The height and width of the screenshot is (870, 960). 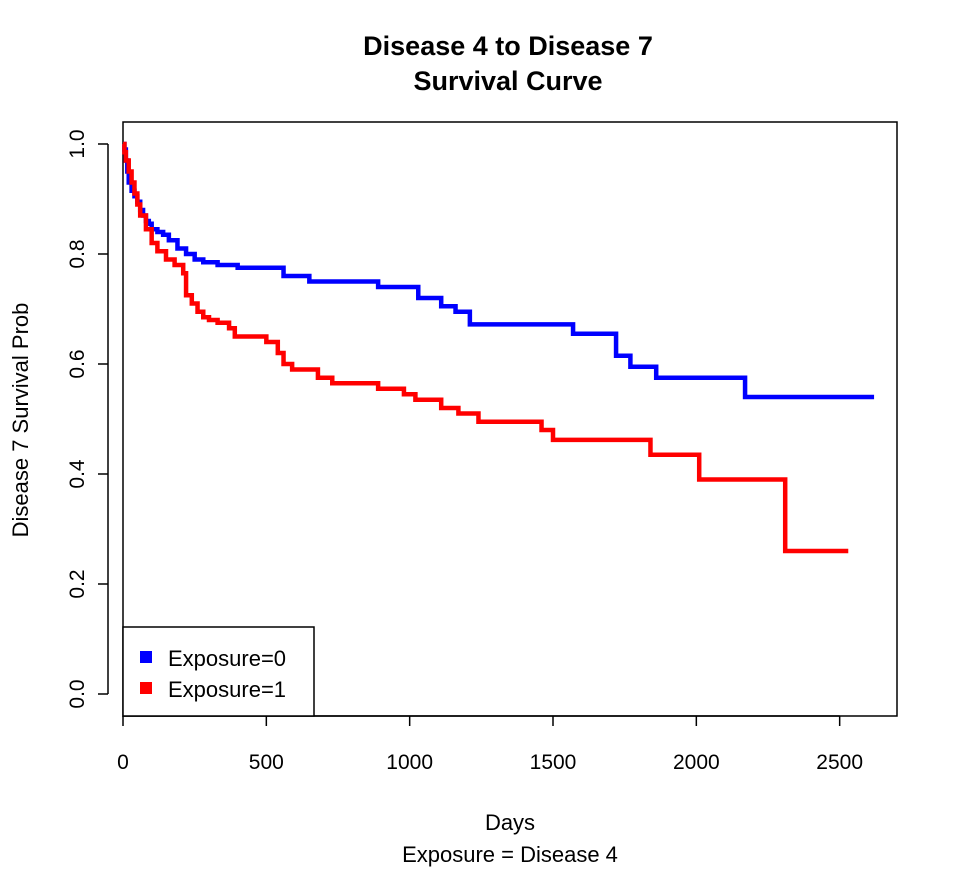 I want to click on x-tick-label: 2500, so click(x=839, y=762).